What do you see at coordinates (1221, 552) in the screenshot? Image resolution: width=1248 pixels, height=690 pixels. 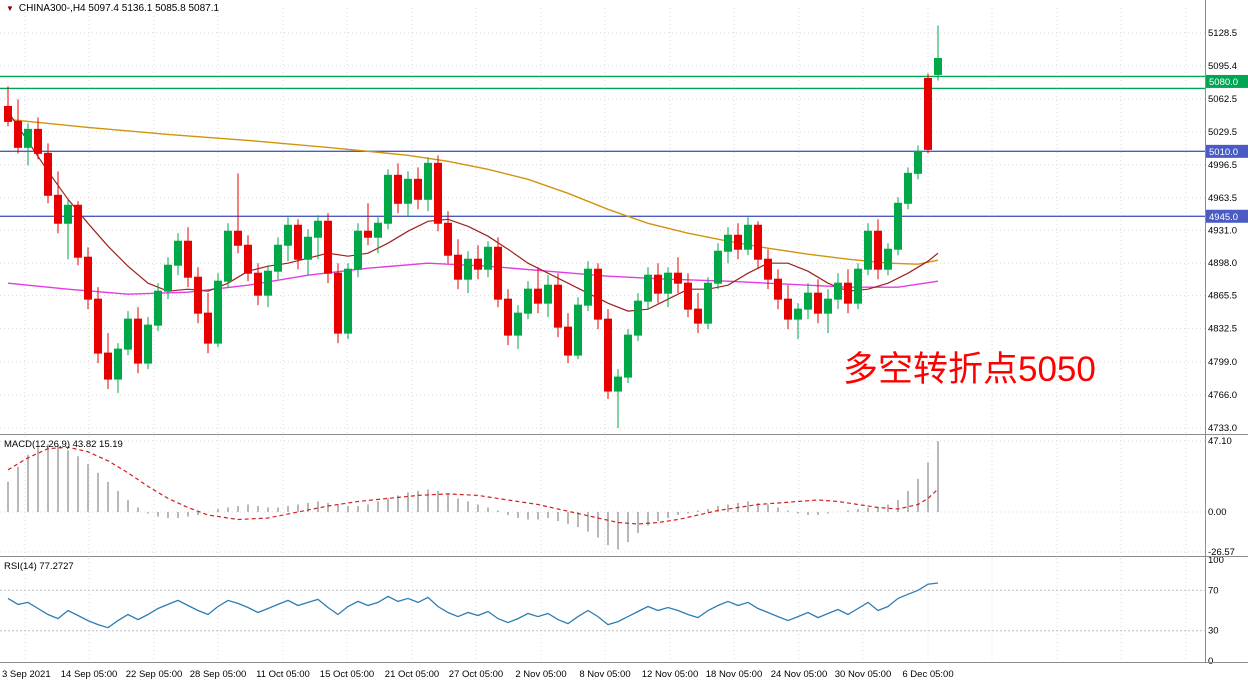 I see `macd-axis-label: -26.57` at bounding box center [1221, 552].